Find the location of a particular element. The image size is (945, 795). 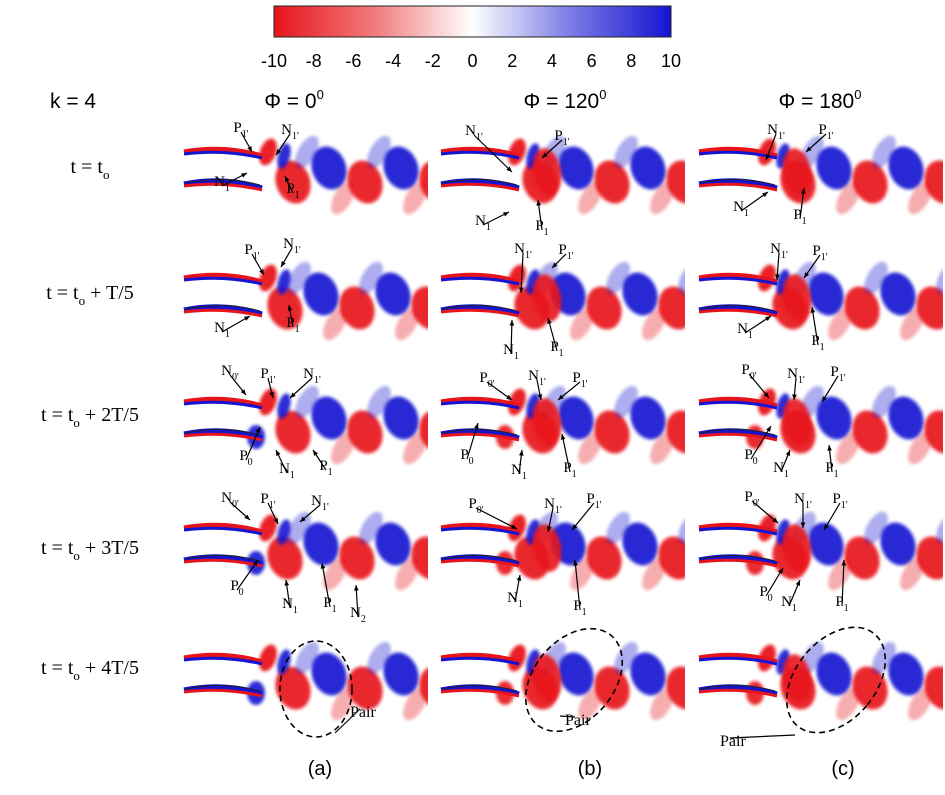

colorbar-tick-label: -10 is located at coordinates (274, 61).